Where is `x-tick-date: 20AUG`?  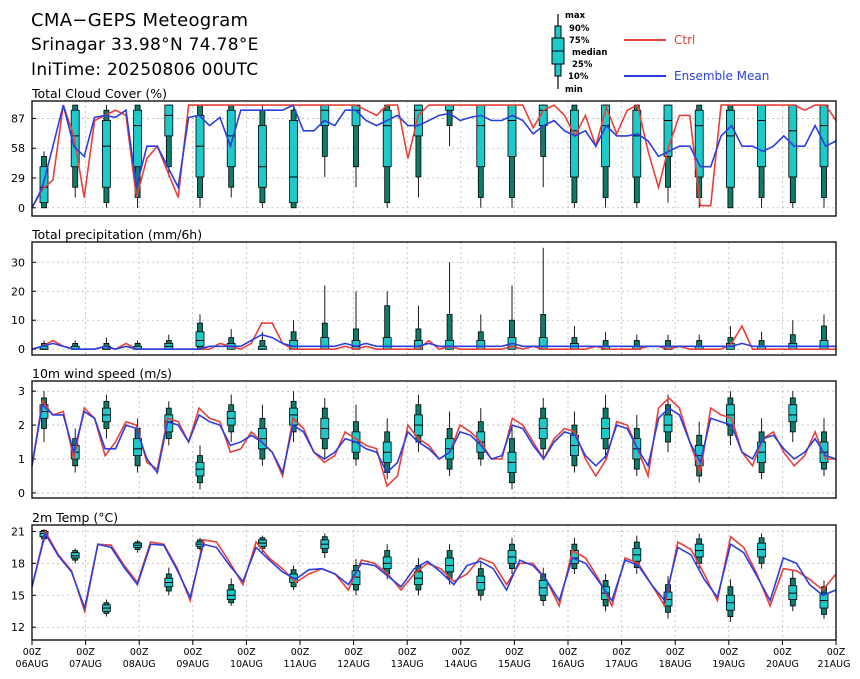
x-tick-date: 20AUG is located at coordinates (782, 664).